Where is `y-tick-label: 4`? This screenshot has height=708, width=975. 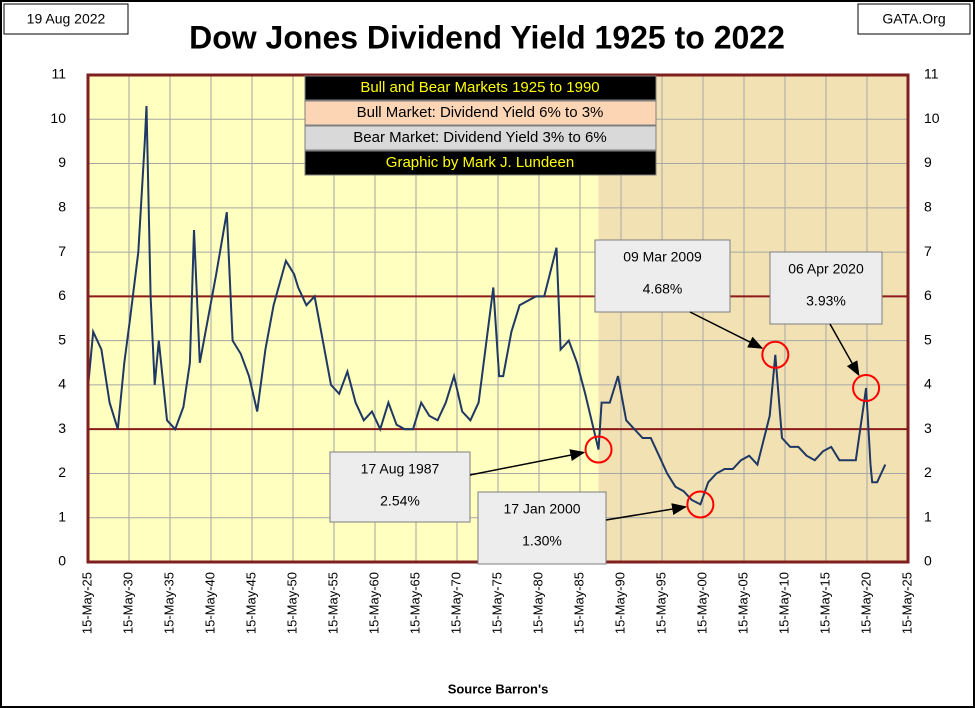 y-tick-label: 4 is located at coordinates (62, 384).